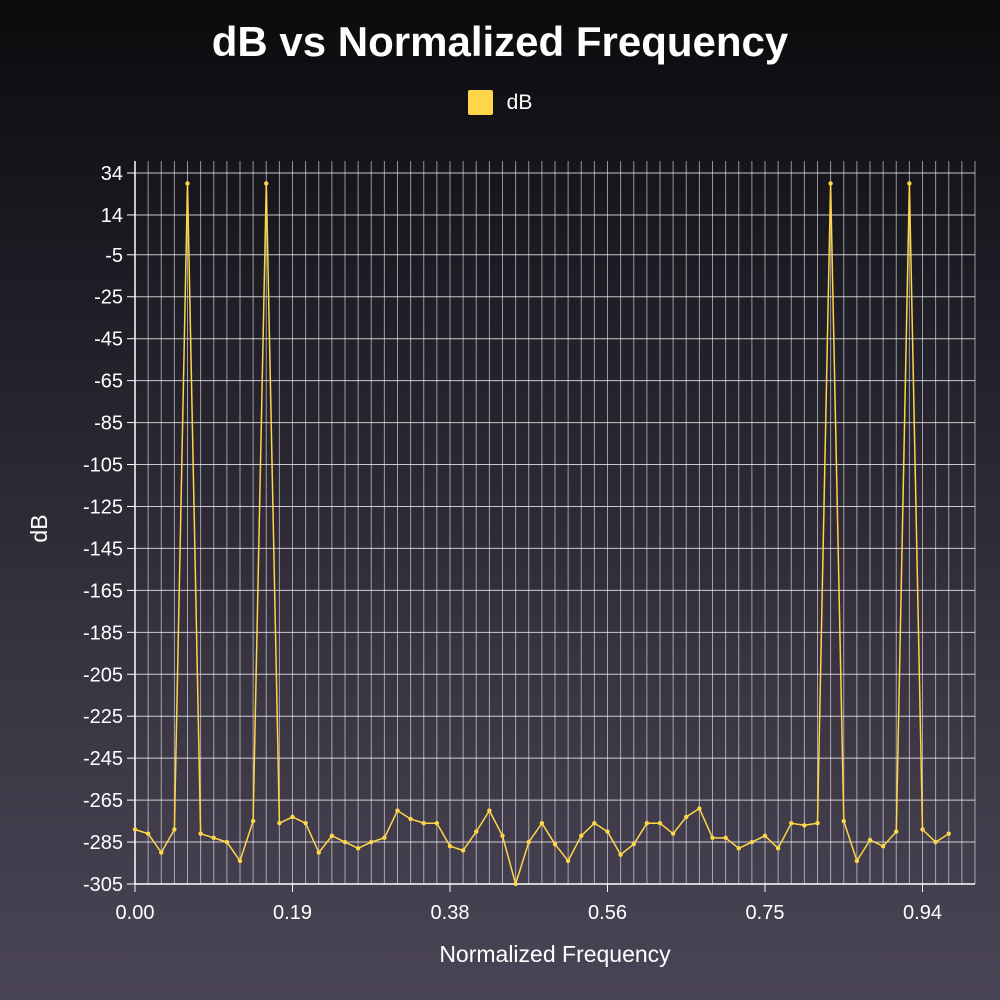 The image size is (1000, 1000). I want to click on x-tick-label: 0.00, so click(135, 913).